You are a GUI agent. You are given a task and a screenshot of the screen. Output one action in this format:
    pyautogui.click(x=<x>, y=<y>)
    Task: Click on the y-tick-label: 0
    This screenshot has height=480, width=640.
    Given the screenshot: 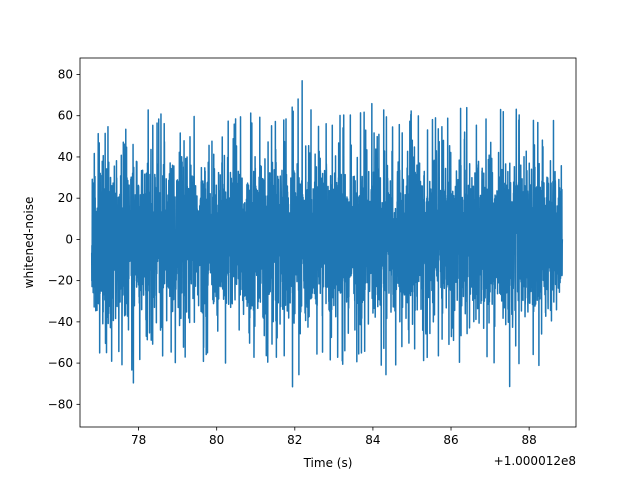 What is the action you would take?
    pyautogui.click(x=69, y=239)
    